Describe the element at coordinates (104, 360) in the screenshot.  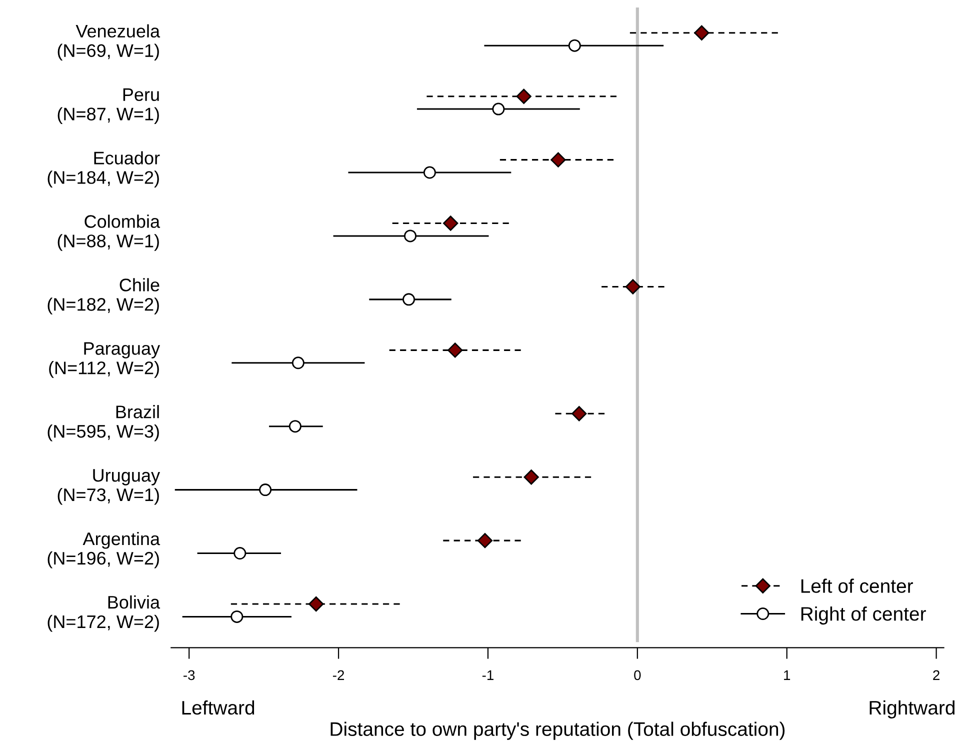
I see `y-tick-label: Paraguay (N=112, W=2)` at that location.